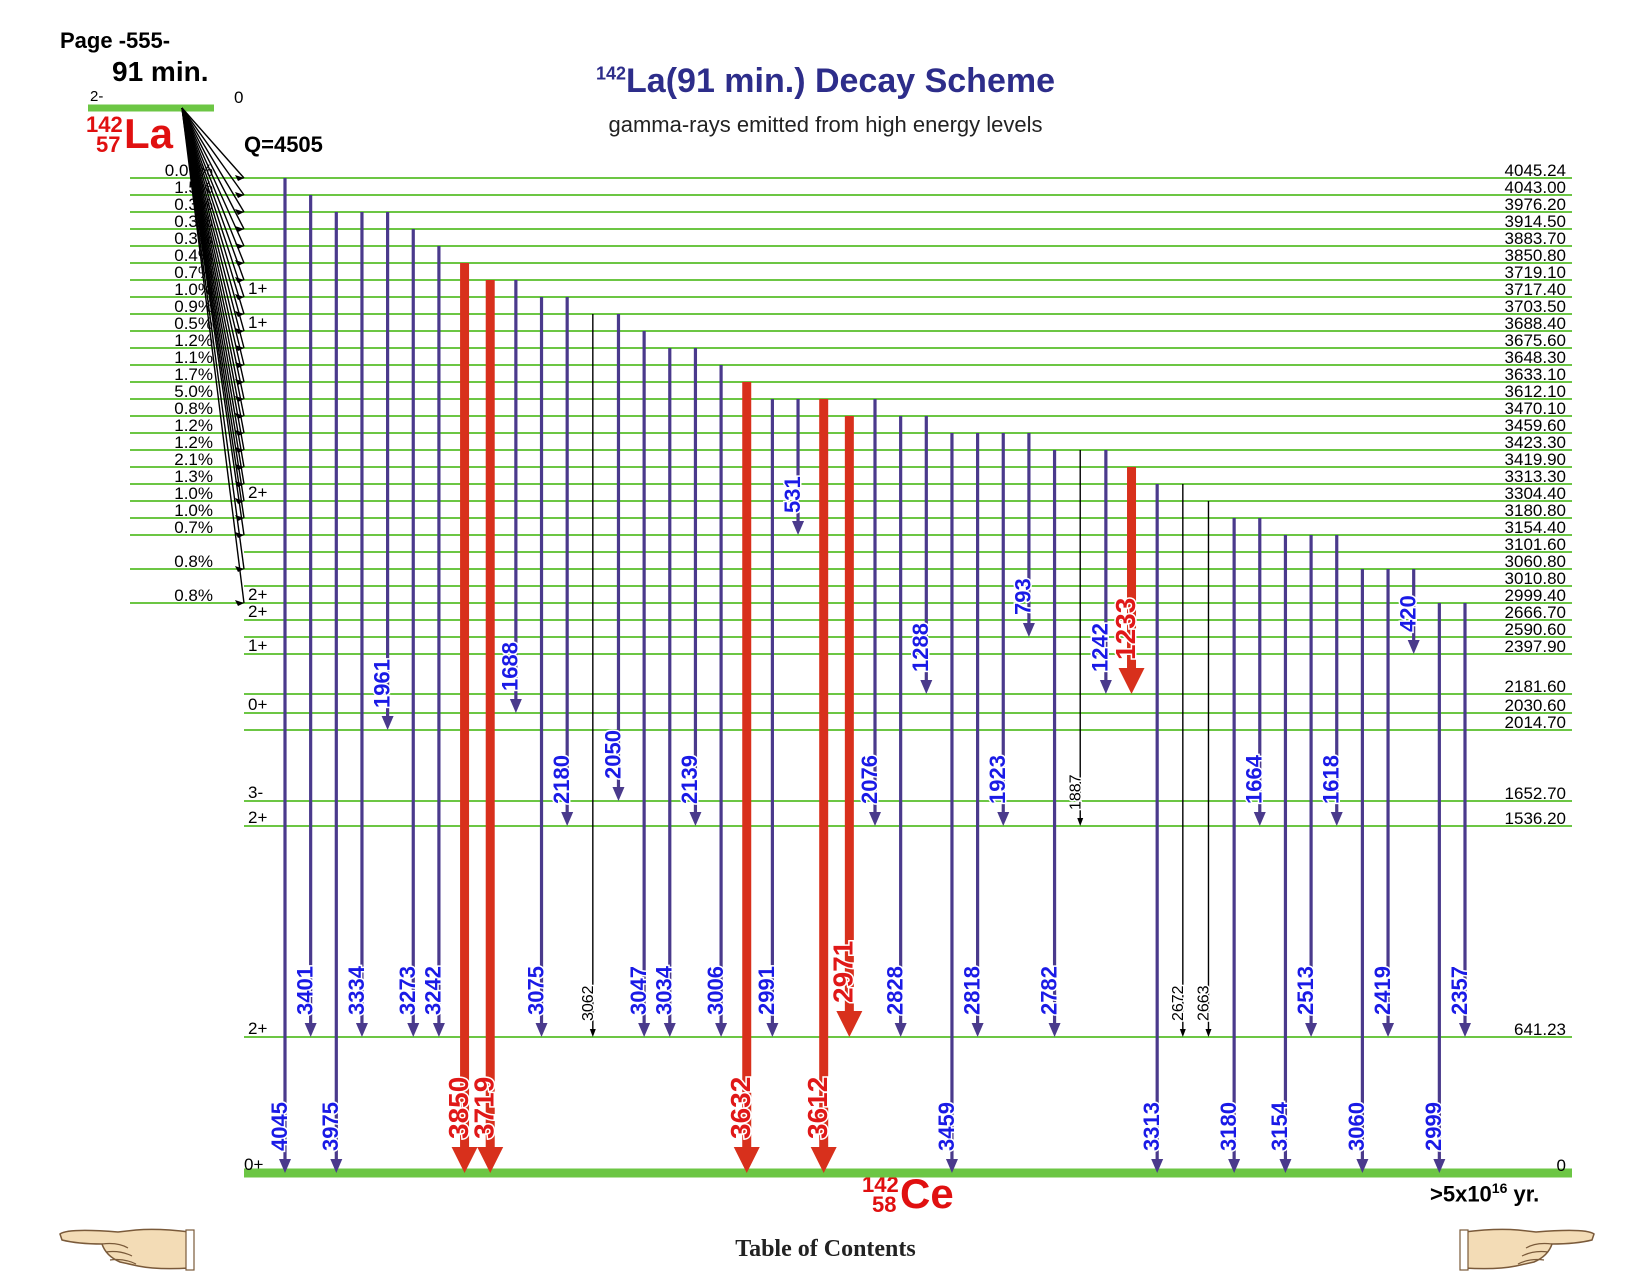 The width and height of the screenshot is (1651, 1275). What do you see at coordinates (664, 990) in the screenshot?
I see `gamma-energy-label: 3034` at bounding box center [664, 990].